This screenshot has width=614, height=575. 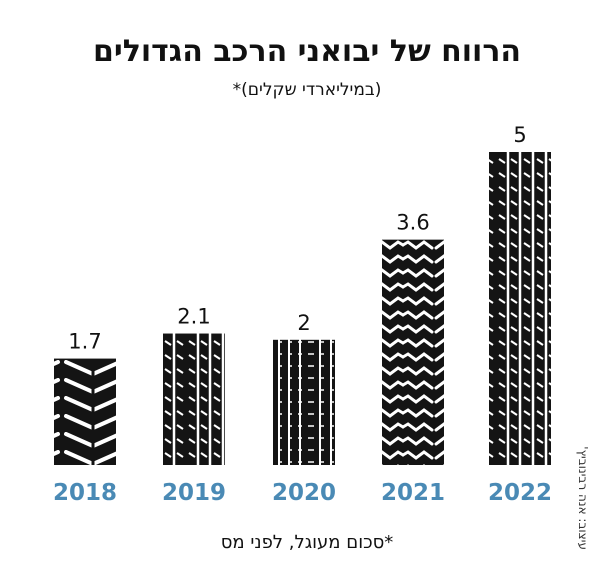 I want to click on bar-2018, so click(x=85, y=411).